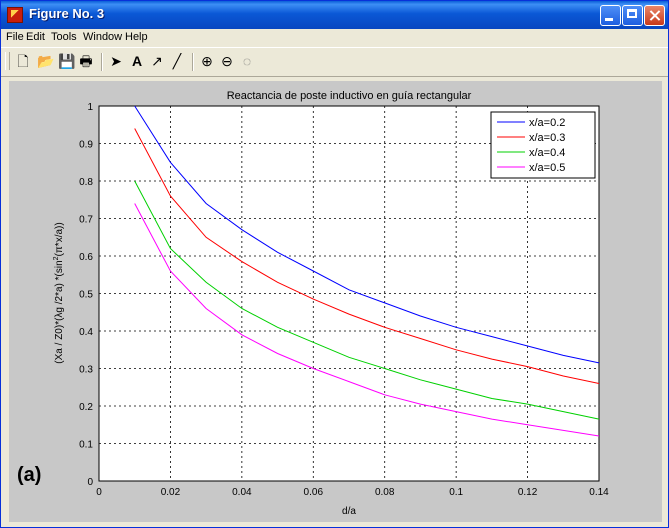 The height and width of the screenshot is (528, 669). What do you see at coordinates (227, 61) in the screenshot?
I see `zoom-out-icon: ⊖` at bounding box center [227, 61].